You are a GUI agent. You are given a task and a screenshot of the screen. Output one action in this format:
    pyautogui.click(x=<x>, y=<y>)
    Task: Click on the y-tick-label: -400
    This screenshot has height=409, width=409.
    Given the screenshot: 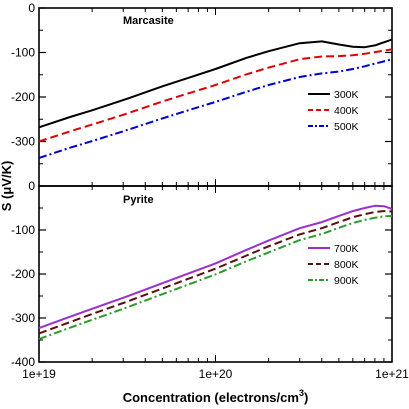 What is the action you would take?
    pyautogui.click(x=23, y=362)
    